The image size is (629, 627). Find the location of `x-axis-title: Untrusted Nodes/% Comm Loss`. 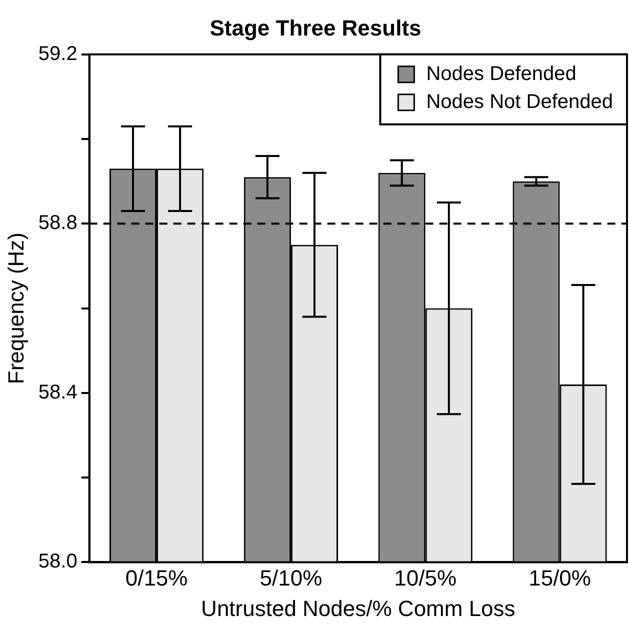

x-axis-title: Untrusted Nodes/% Comm Loss is located at coordinates (358, 608).